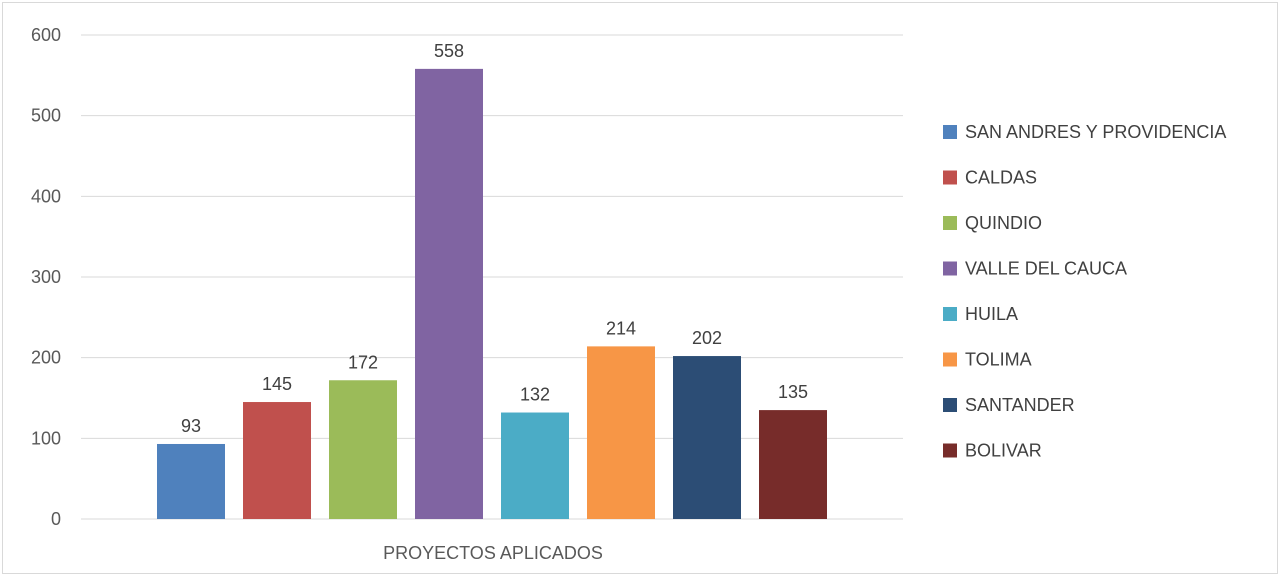  I want to click on legend-label: QUINDIO, so click(1003, 223).